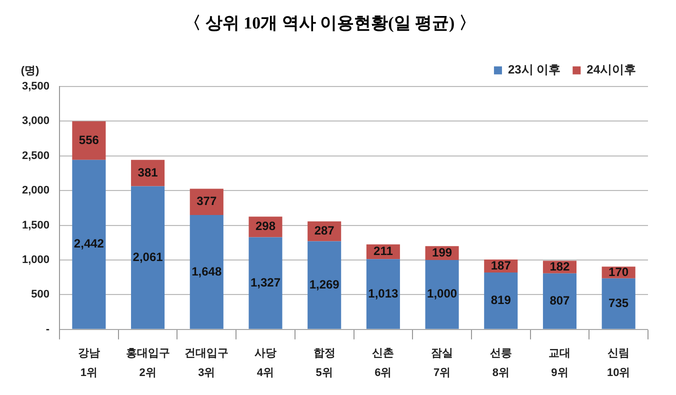  Describe the element at coordinates (618, 271) in the screenshot. I see `data-label: 170` at that location.